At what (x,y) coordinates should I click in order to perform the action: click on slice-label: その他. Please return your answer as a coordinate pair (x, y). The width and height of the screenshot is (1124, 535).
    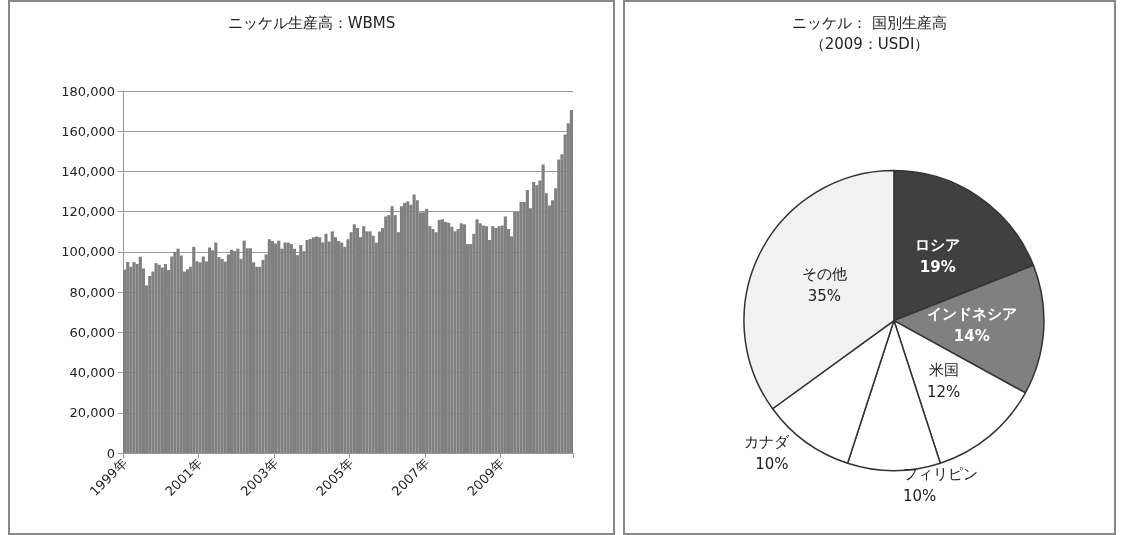
    Looking at the image, I should click on (824, 274).